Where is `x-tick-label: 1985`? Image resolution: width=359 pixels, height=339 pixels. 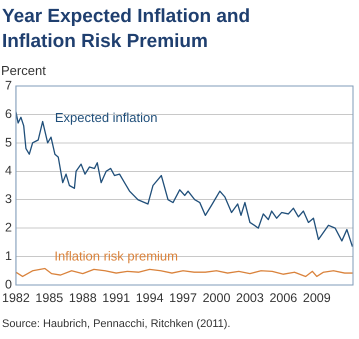 x-tick-label: 1985 is located at coordinates (49, 297).